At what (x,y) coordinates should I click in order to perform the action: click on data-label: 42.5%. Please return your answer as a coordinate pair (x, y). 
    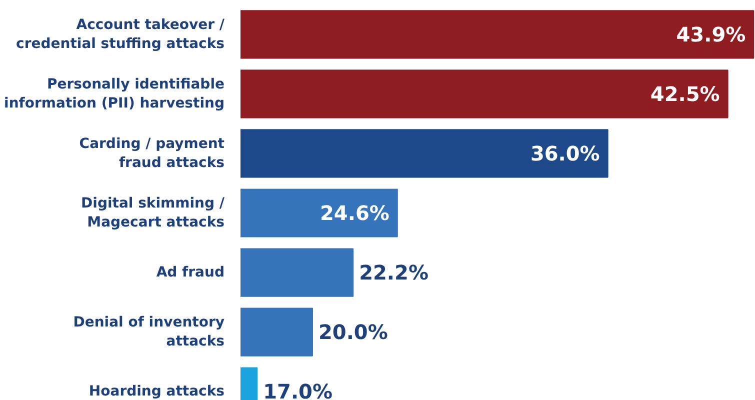
    Looking at the image, I should click on (685, 94).